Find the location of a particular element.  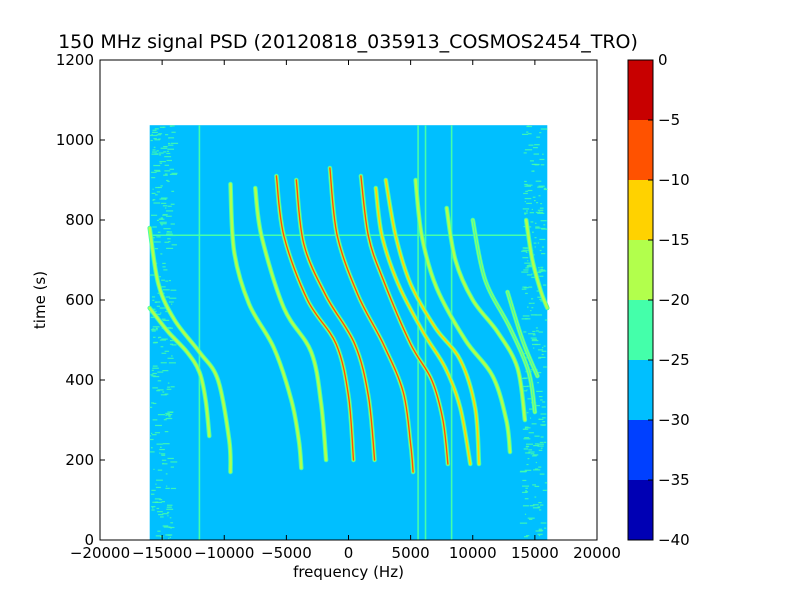

colorbar-tick-label: −5 is located at coordinates (669, 120).